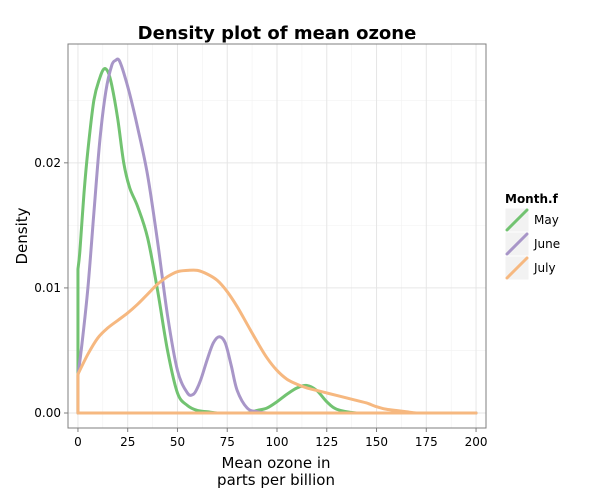 Image resolution: width=600 pixels, height=500 pixels. Describe the element at coordinates (47, 288) in the screenshot. I see `y-tick-label: 0.01` at that location.